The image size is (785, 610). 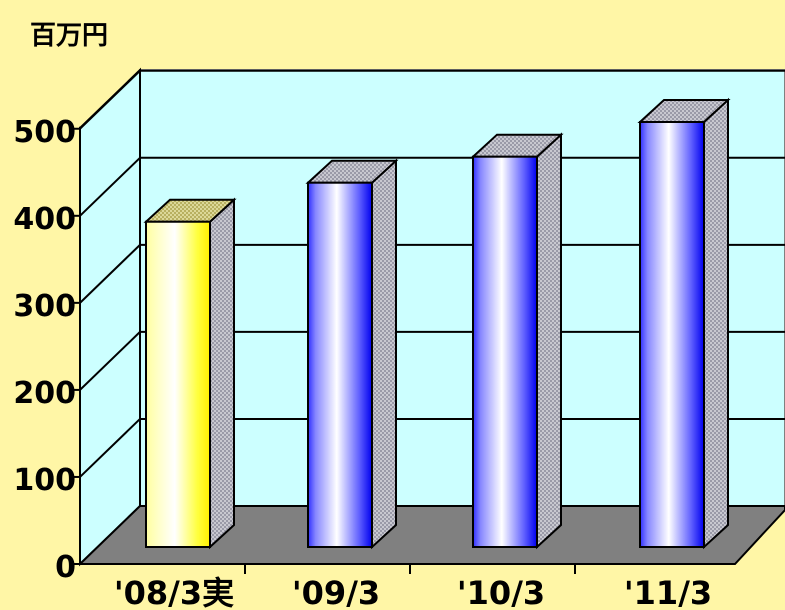 I want to click on y-axis: 0 100 200 300 400 500, so click(x=47, y=350).